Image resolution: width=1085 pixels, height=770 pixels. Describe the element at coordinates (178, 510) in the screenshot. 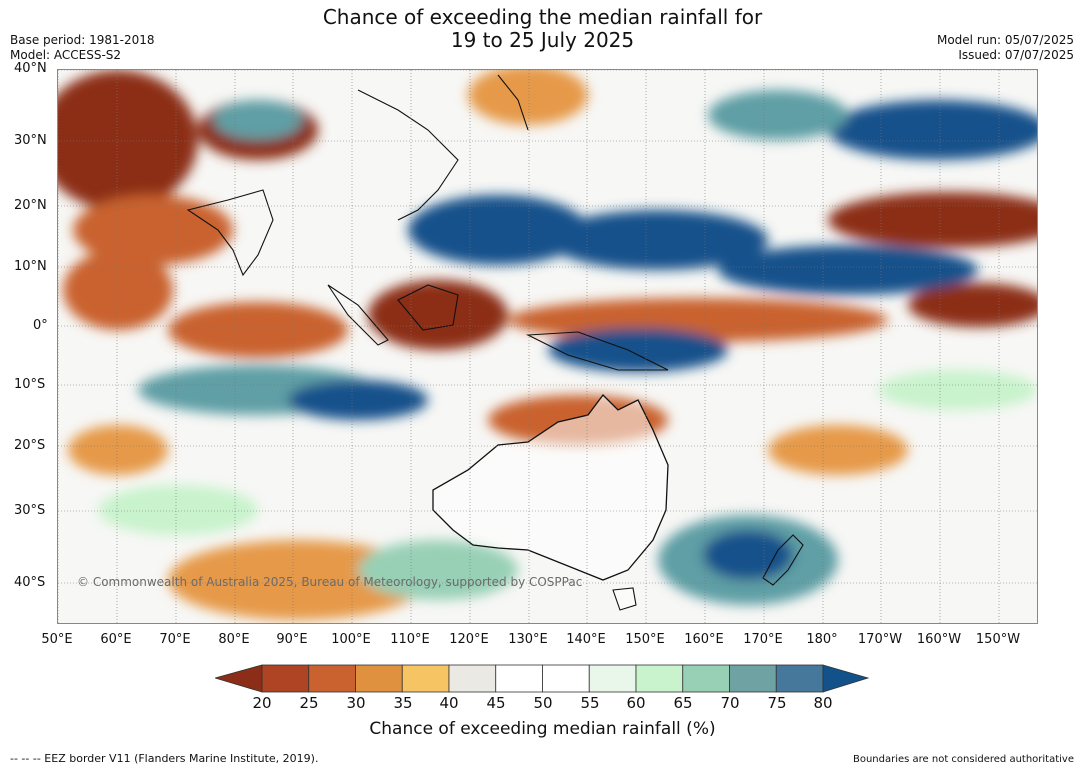

I see `wet-field-south-indian-green` at that location.